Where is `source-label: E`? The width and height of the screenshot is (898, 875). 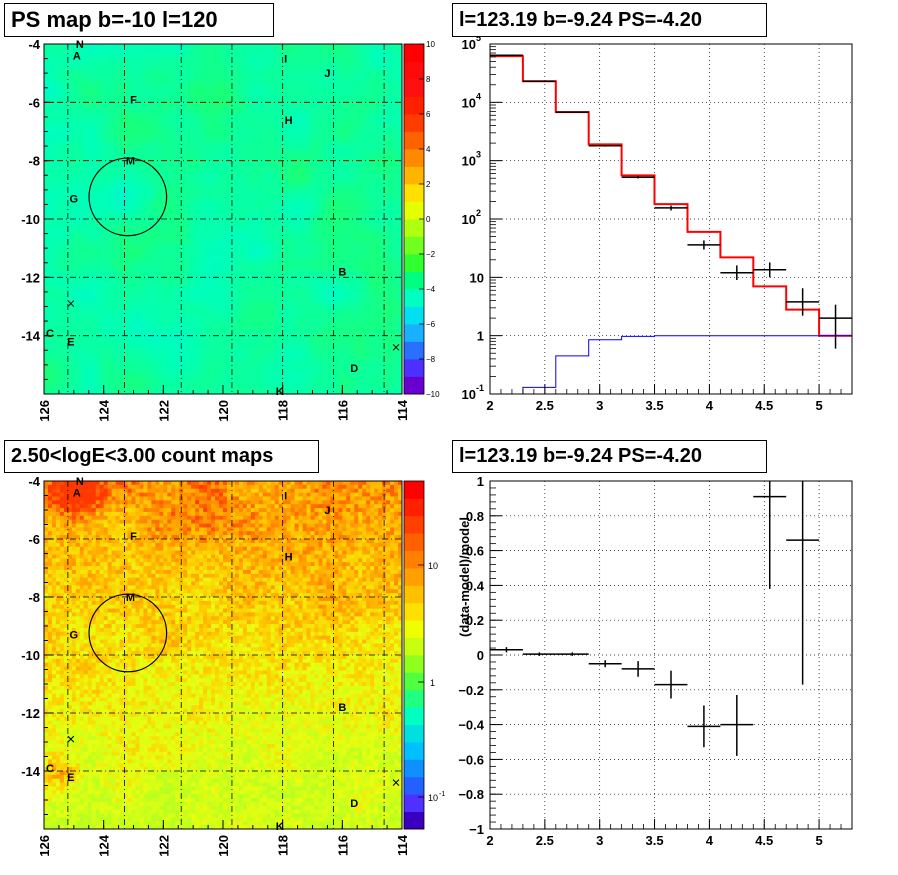
source-label: E is located at coordinates (70, 343).